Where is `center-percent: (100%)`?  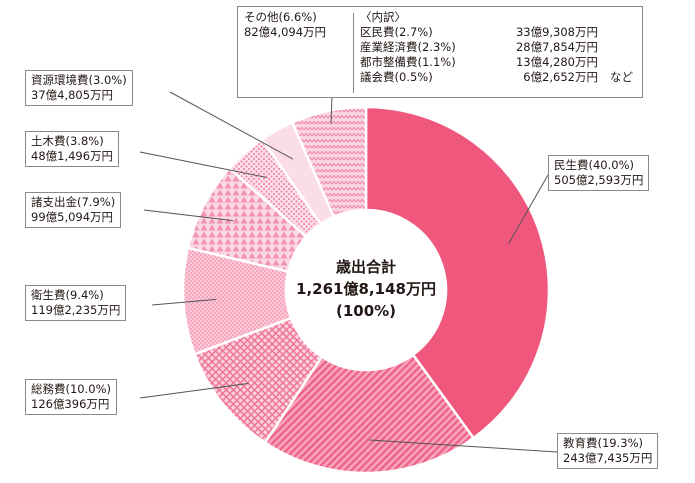
center-percent: (100%) is located at coordinates (366, 311).